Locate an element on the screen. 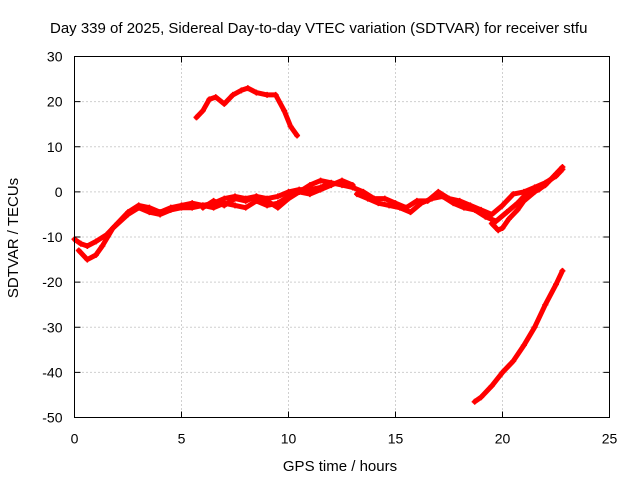 The image size is (640, 480). y-tick-label: 10 is located at coordinates (55, 147).